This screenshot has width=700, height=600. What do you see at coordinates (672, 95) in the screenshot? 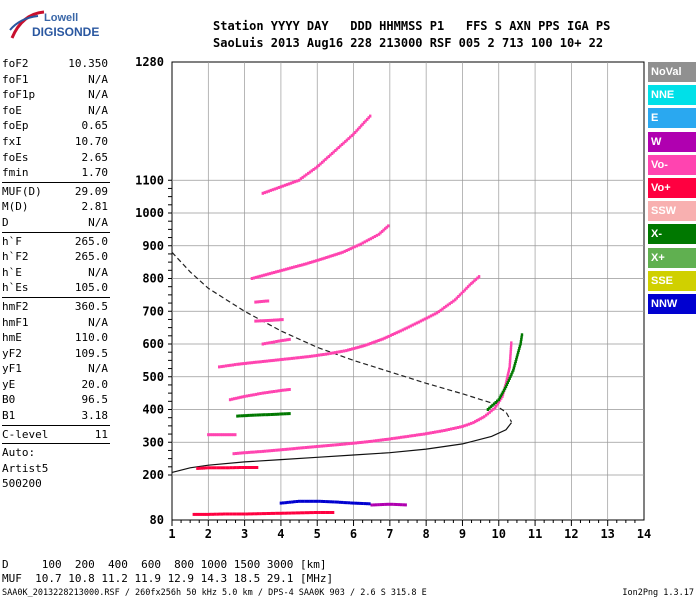
I see `legend-item-nne: NNE` at bounding box center [672, 95].